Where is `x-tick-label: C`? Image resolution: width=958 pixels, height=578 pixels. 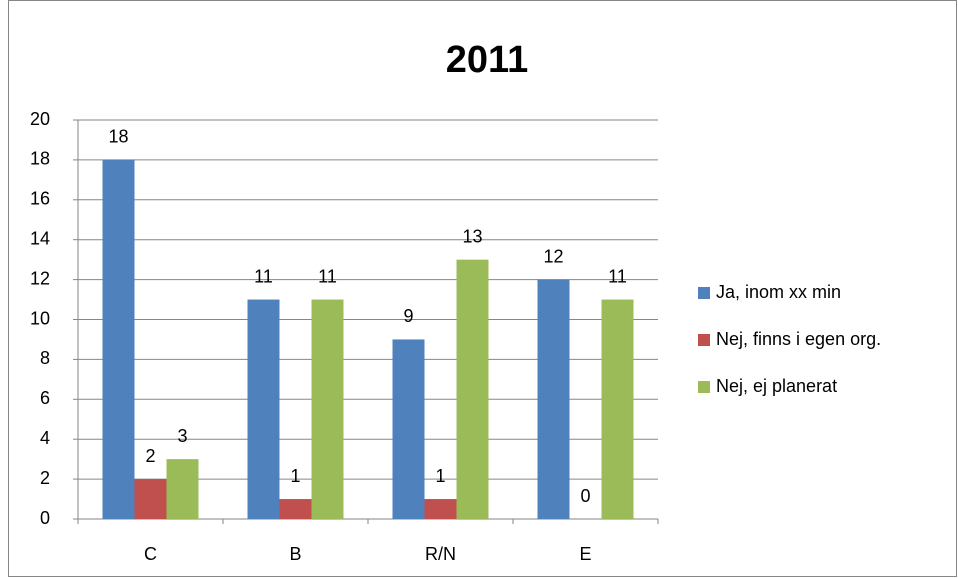
x-tick-label: C is located at coordinates (150, 554).